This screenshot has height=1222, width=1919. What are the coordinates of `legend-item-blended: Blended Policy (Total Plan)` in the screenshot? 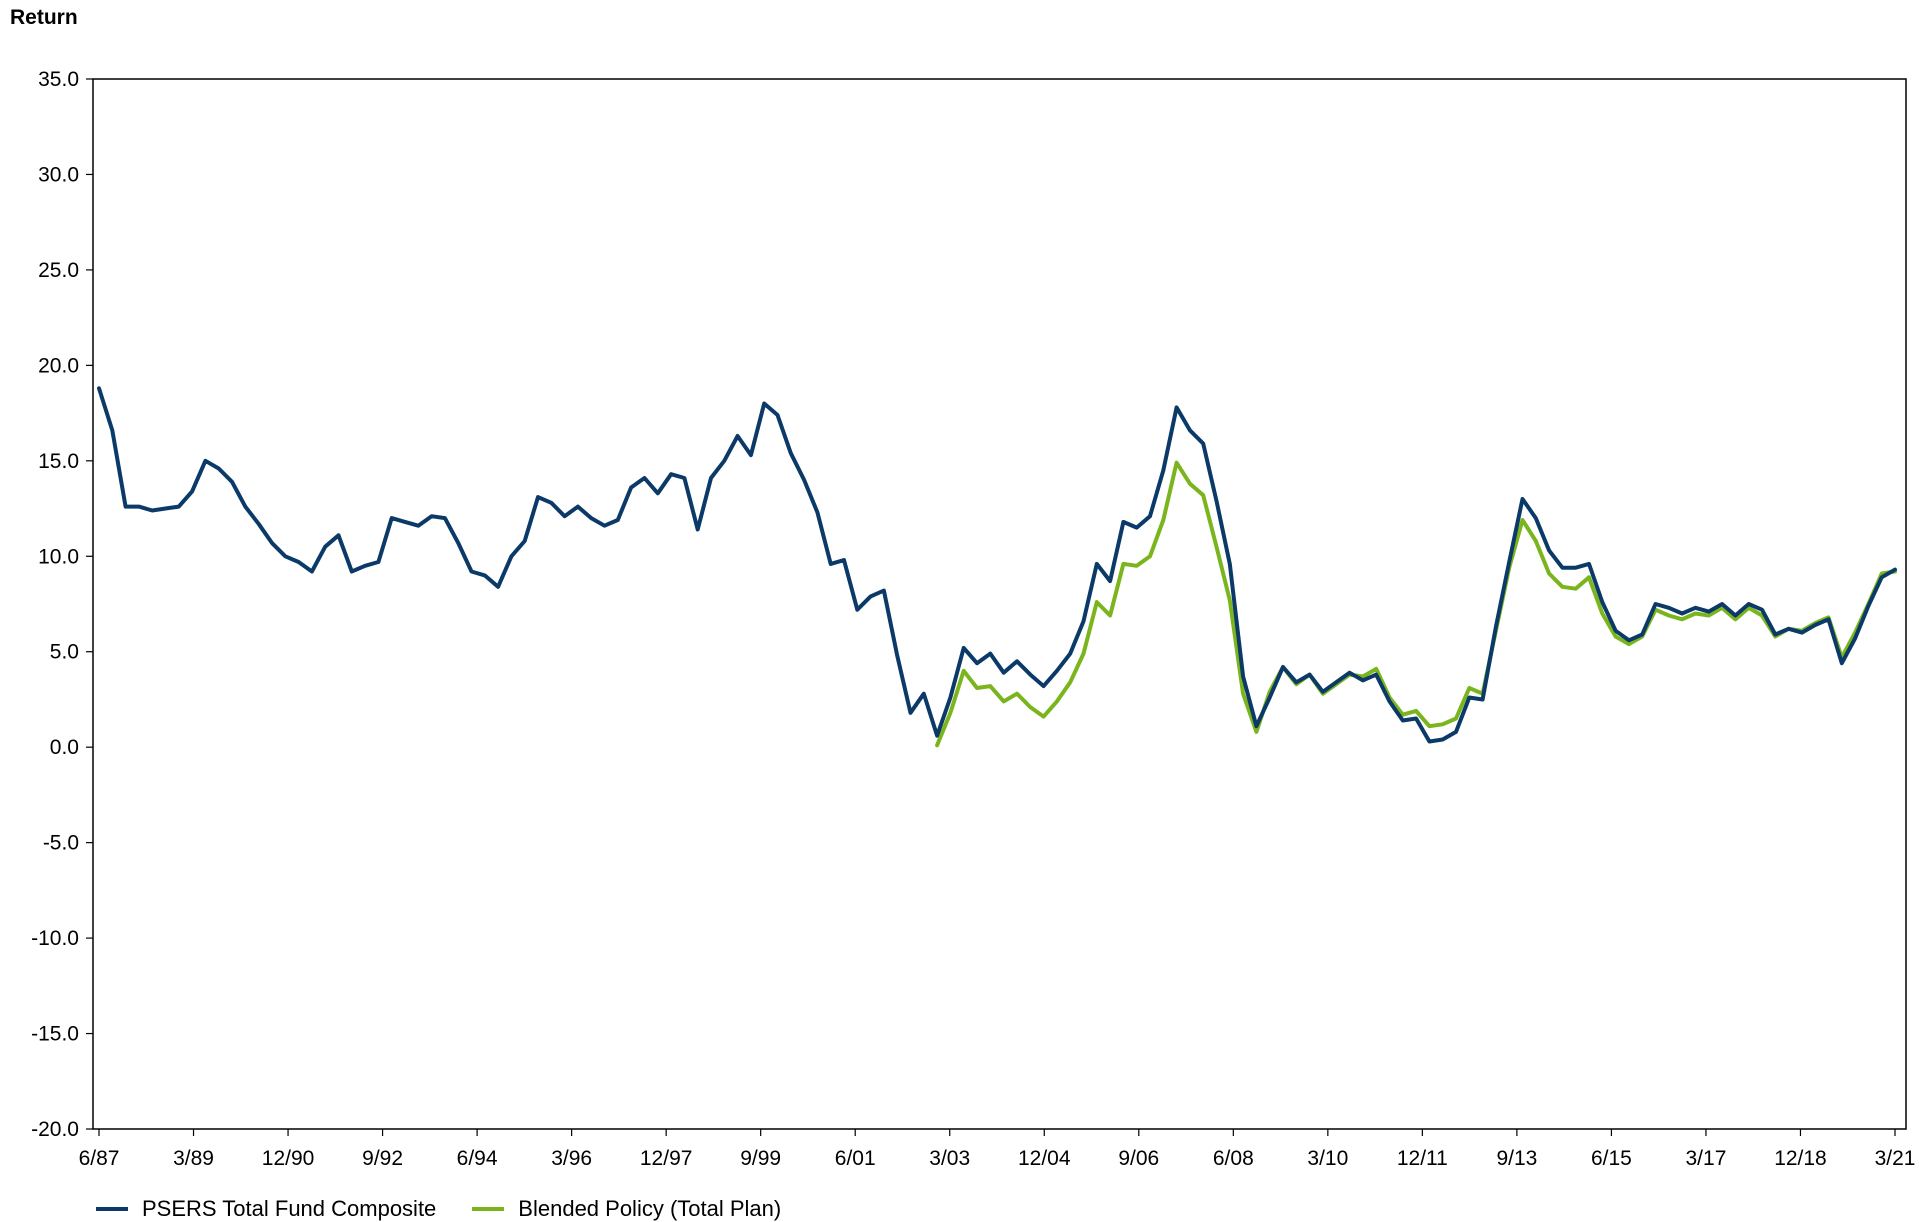 It's located at (626, 1209).